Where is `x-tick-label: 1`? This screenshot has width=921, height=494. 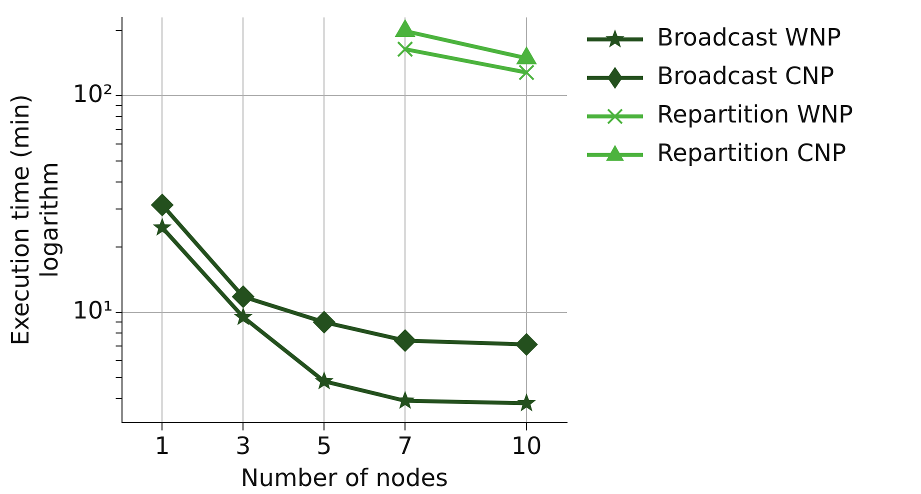 x-tick-label: 1 is located at coordinates (162, 446).